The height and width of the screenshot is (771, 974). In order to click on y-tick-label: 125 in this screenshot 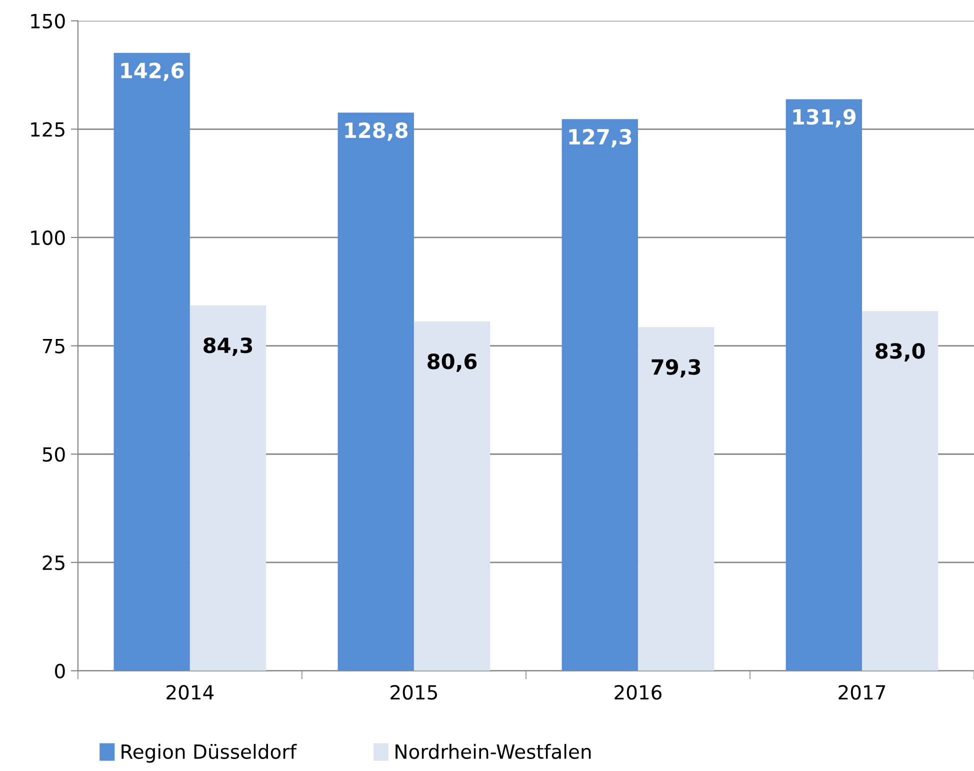, I will do `click(47, 129)`.